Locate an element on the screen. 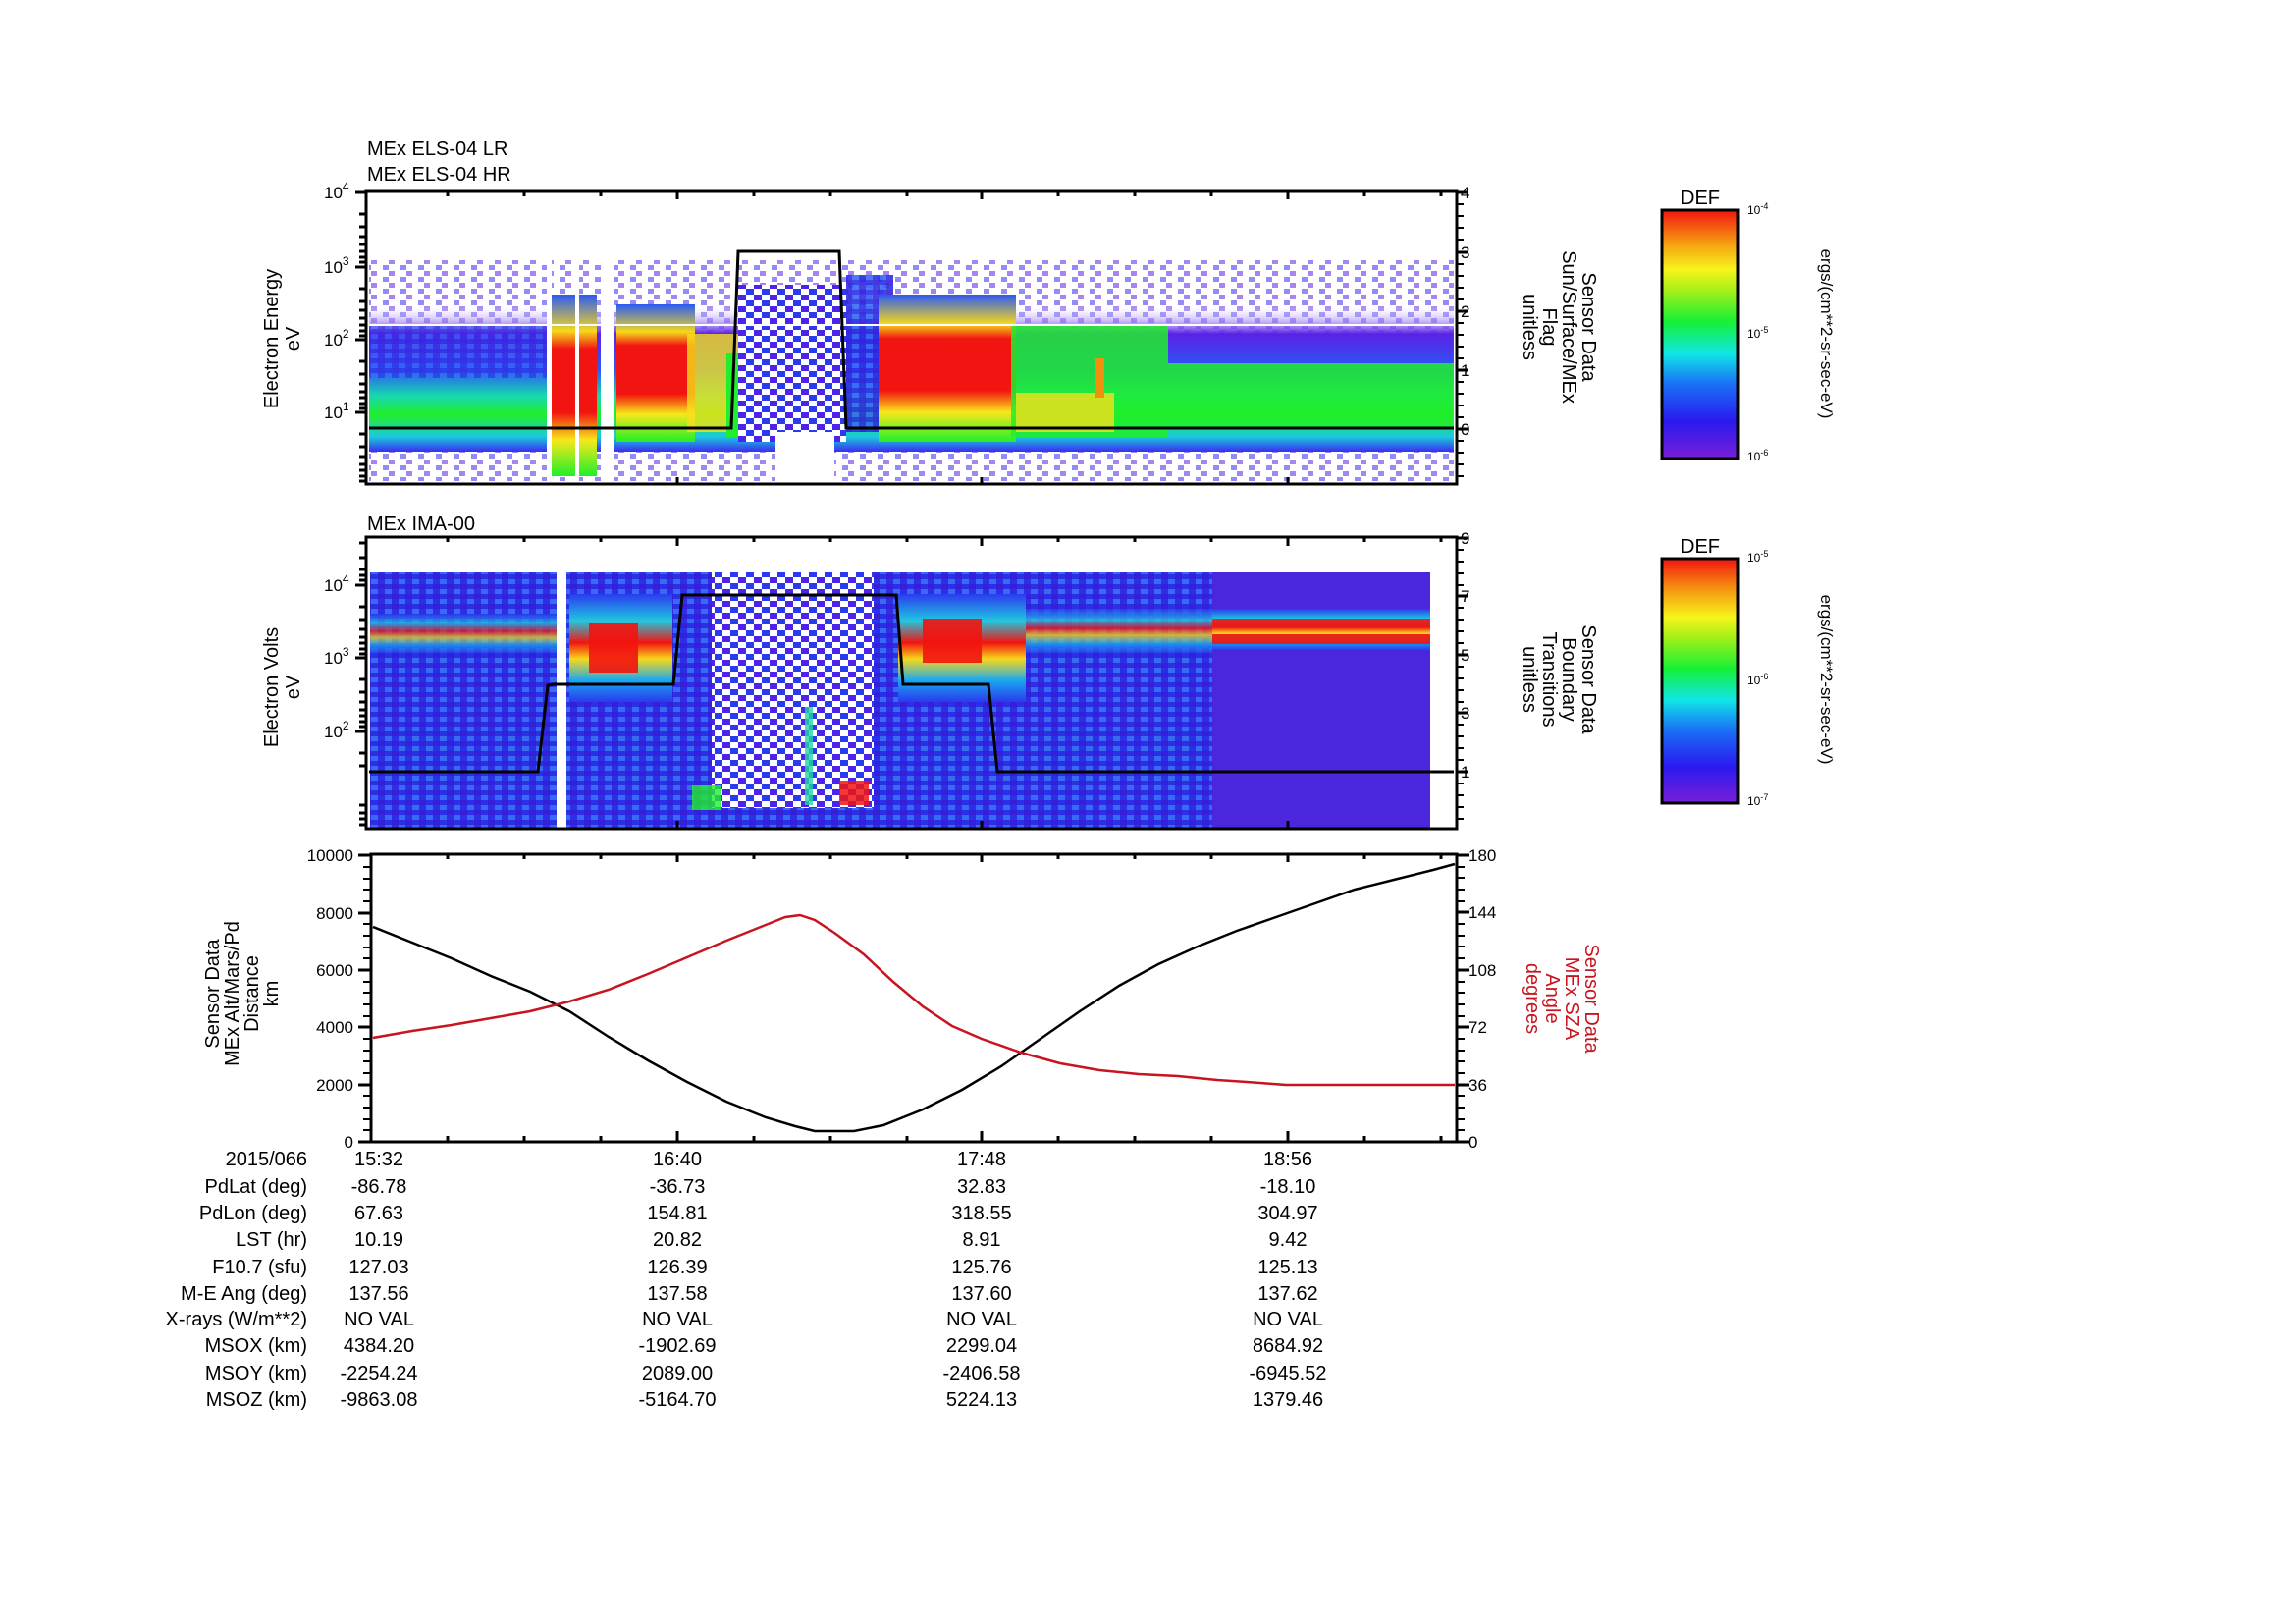 The image size is (2296, 1623). ima-spectrogram is located at coordinates (900, 701).